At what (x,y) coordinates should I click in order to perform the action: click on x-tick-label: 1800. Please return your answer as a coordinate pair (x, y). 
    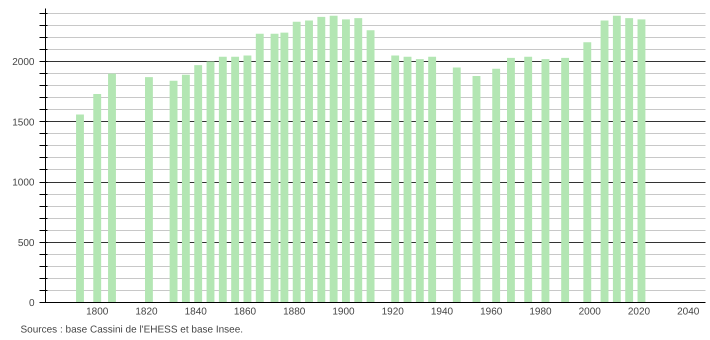
    Looking at the image, I should click on (97, 312).